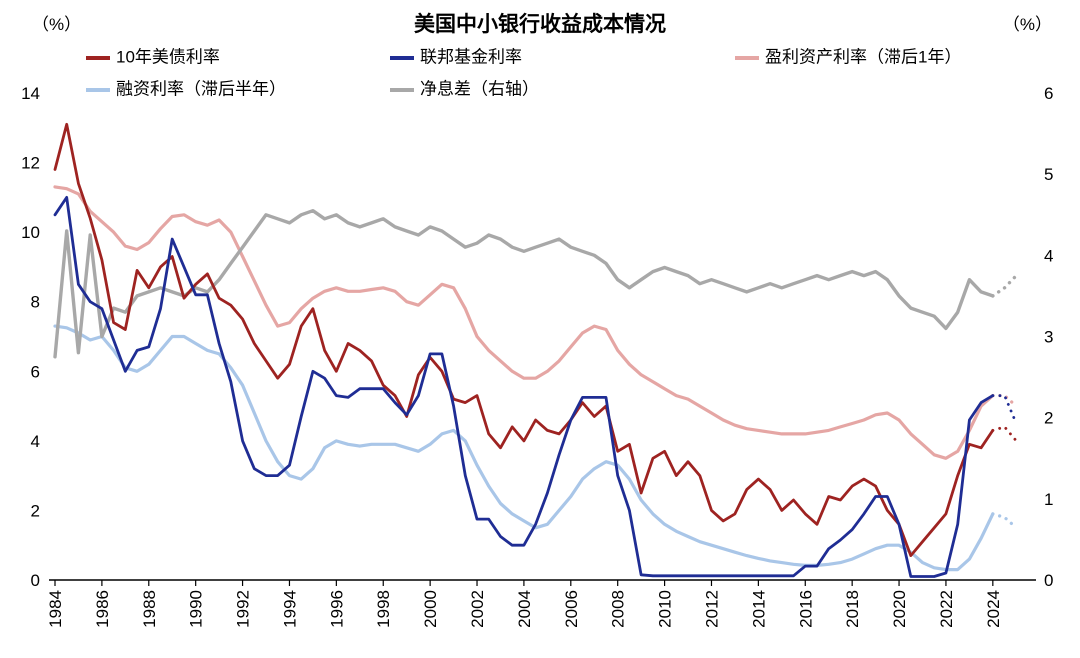 The height and width of the screenshot is (658, 1080). What do you see at coordinates (243, 609) in the screenshot?
I see `x-axis-tick-label: 1992` at bounding box center [243, 609].